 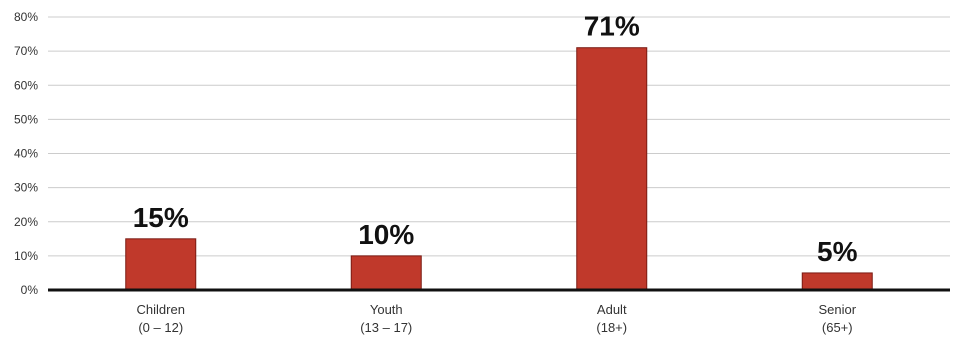 I want to click on data-label: 15%, so click(x=161, y=217).